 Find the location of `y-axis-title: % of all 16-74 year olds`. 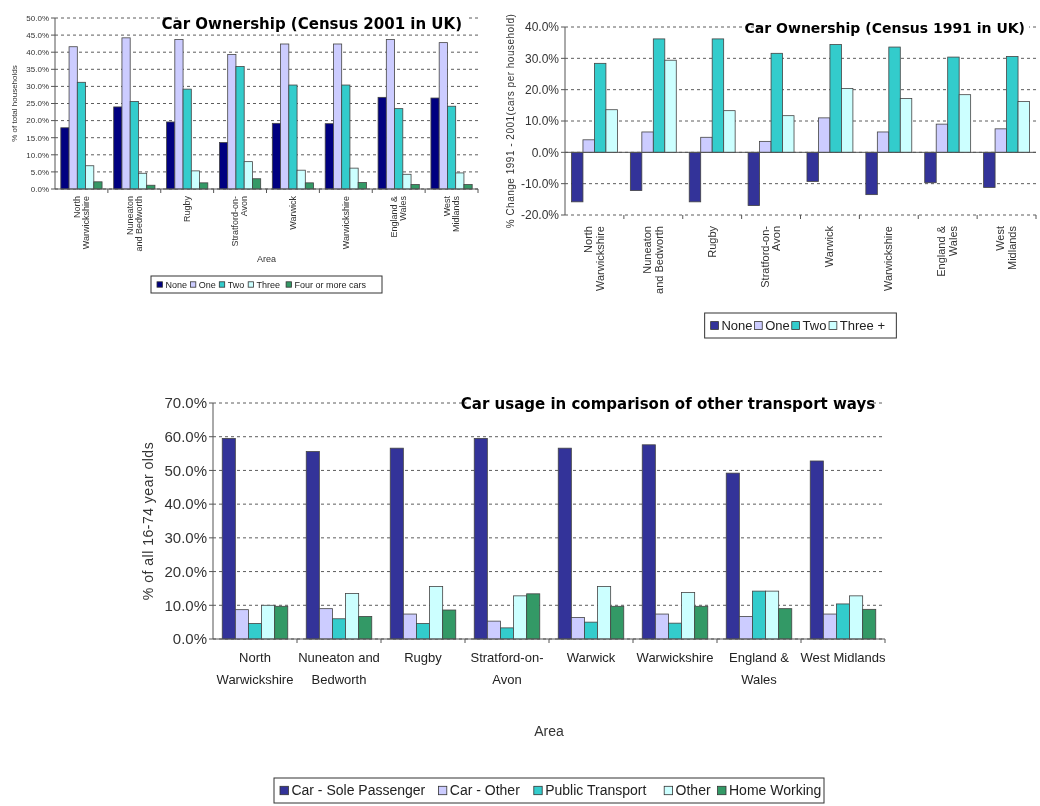

y-axis-title: % of all 16-74 year olds is located at coordinates (147, 521).